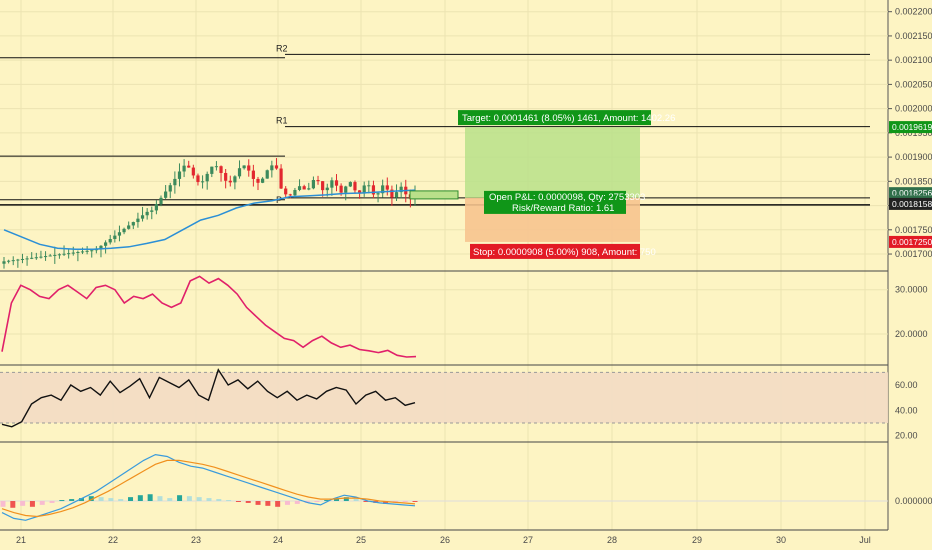 This screenshot has height=550, width=932. I want to click on time-tick-label: 23, so click(196, 540).